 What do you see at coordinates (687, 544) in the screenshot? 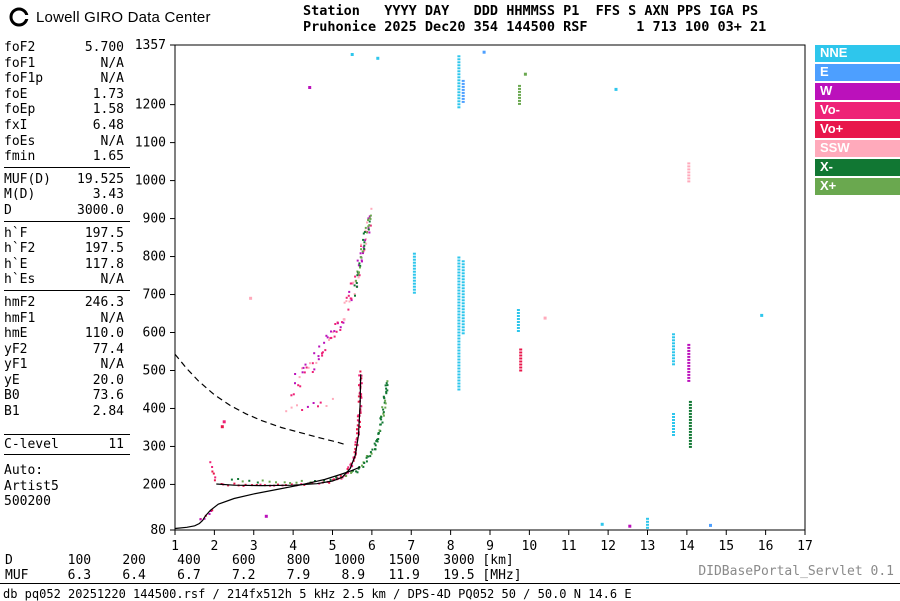
I see `x-tick-label: 14` at bounding box center [687, 544].